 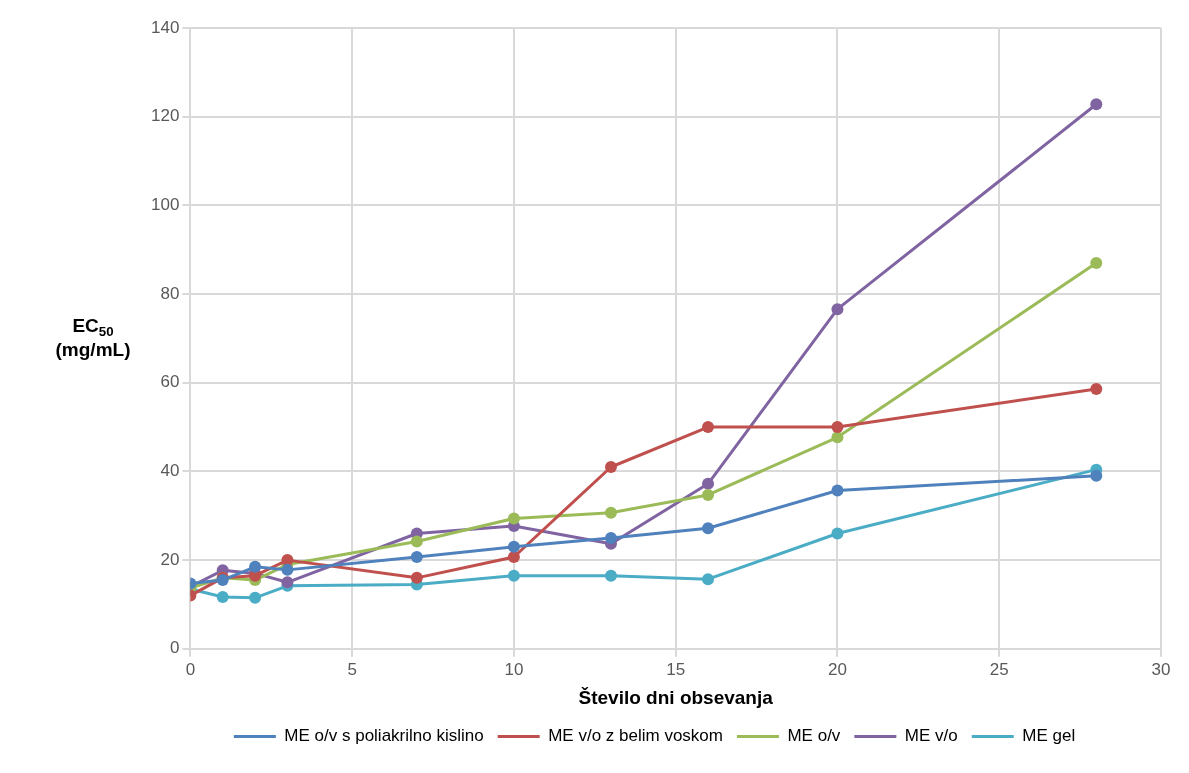 What do you see at coordinates (837, 669) in the screenshot?
I see `x-tick-label: 20` at bounding box center [837, 669].